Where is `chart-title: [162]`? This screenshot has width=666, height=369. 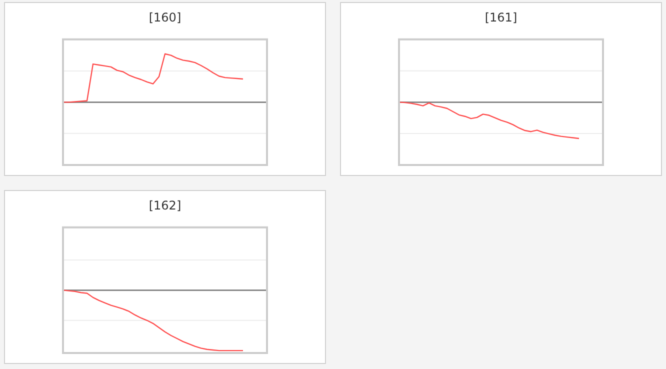
chart-title: [162] is located at coordinates (165, 205).